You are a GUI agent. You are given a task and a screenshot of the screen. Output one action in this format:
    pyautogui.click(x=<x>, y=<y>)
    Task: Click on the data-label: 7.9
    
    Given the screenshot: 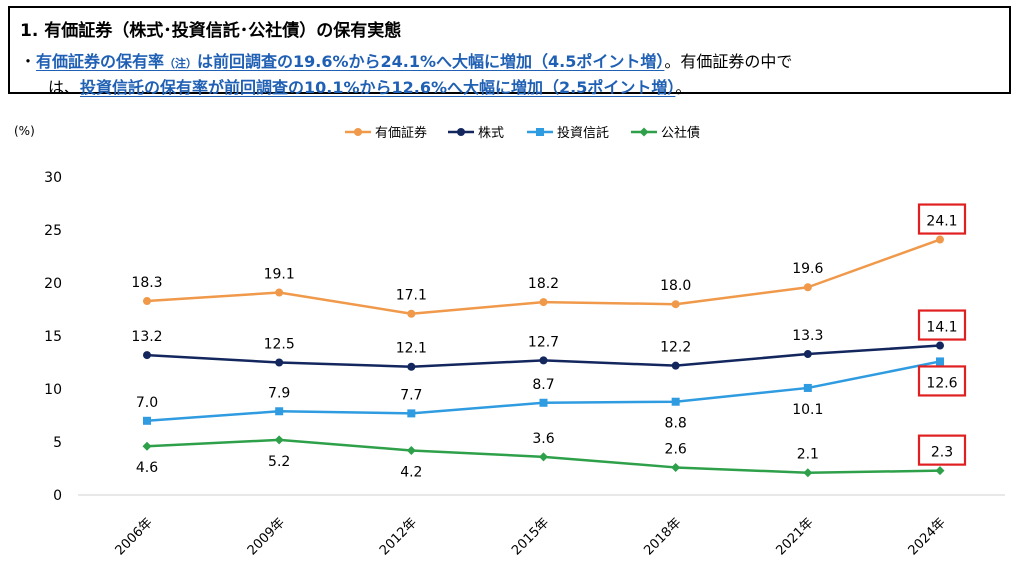 What is the action you would take?
    pyautogui.click(x=279, y=393)
    